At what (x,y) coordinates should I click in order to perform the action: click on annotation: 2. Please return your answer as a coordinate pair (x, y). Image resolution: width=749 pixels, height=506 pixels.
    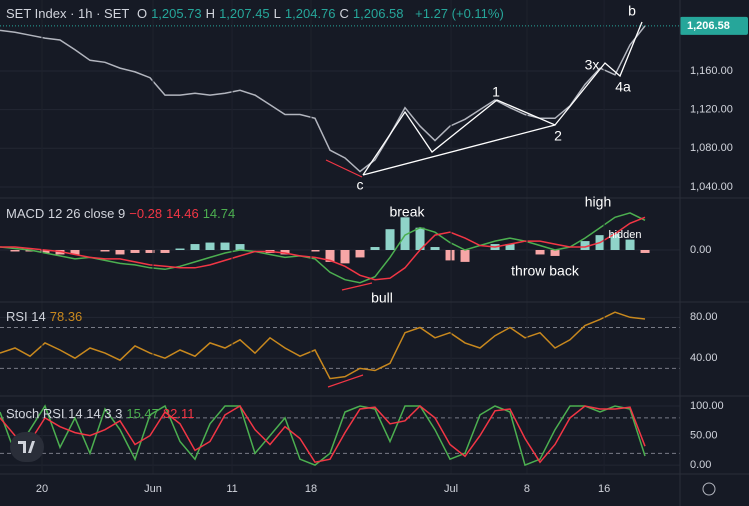
    Looking at the image, I should click on (558, 136).